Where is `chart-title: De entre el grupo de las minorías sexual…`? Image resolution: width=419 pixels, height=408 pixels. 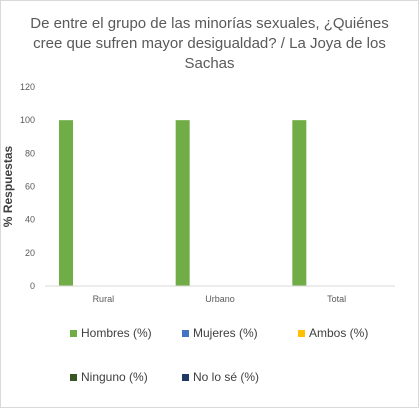 chart-title: De entre el grupo de las minorías sexual… is located at coordinates (209, 43).